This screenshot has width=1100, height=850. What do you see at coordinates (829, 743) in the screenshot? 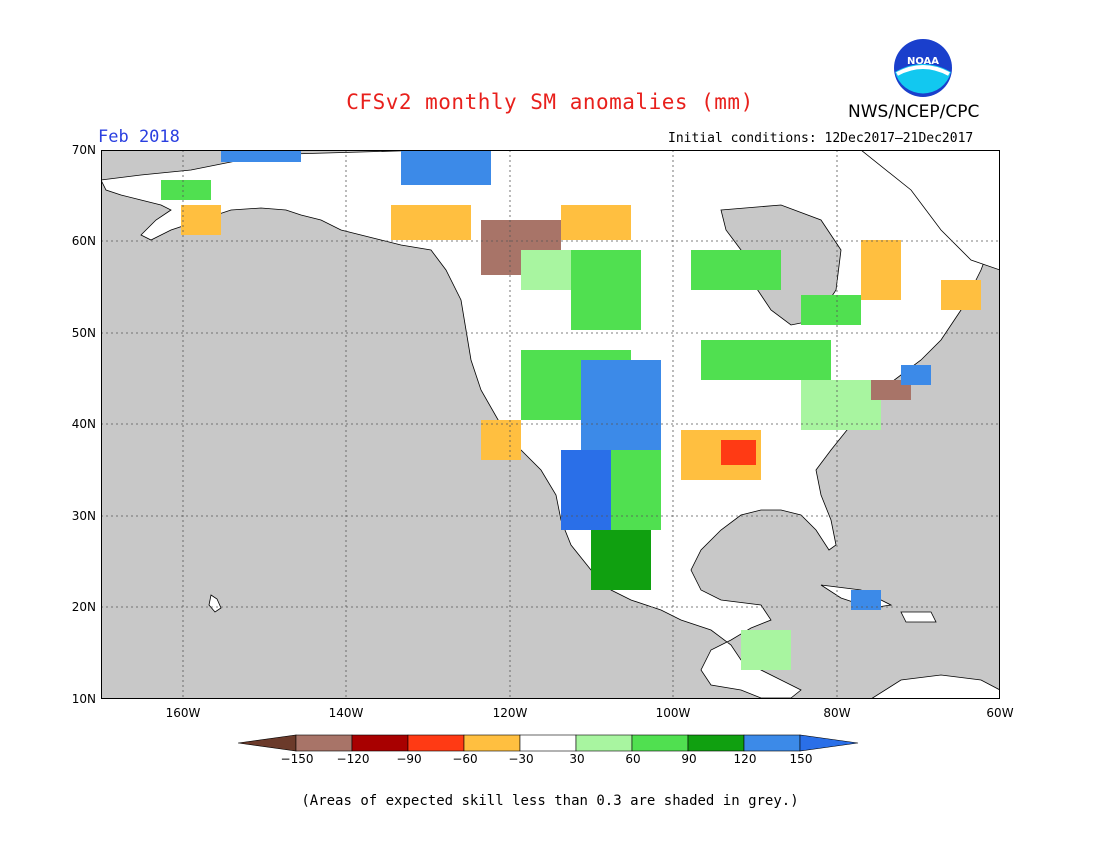
I see `colorbar-arrow-high` at bounding box center [829, 743].